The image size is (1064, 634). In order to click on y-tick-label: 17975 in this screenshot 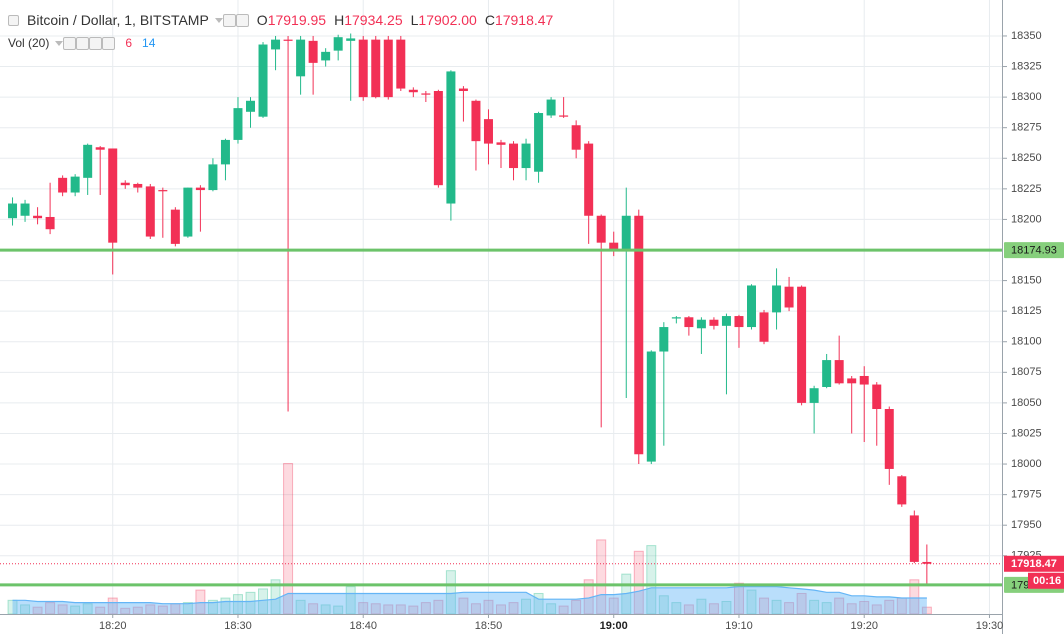, I will do `click(1026, 495)`.